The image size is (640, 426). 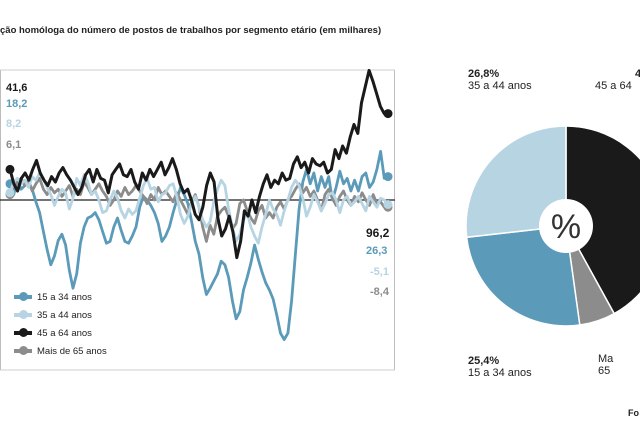 I want to click on legend-item-15-34: 15 a 34 anos, so click(x=60, y=297).